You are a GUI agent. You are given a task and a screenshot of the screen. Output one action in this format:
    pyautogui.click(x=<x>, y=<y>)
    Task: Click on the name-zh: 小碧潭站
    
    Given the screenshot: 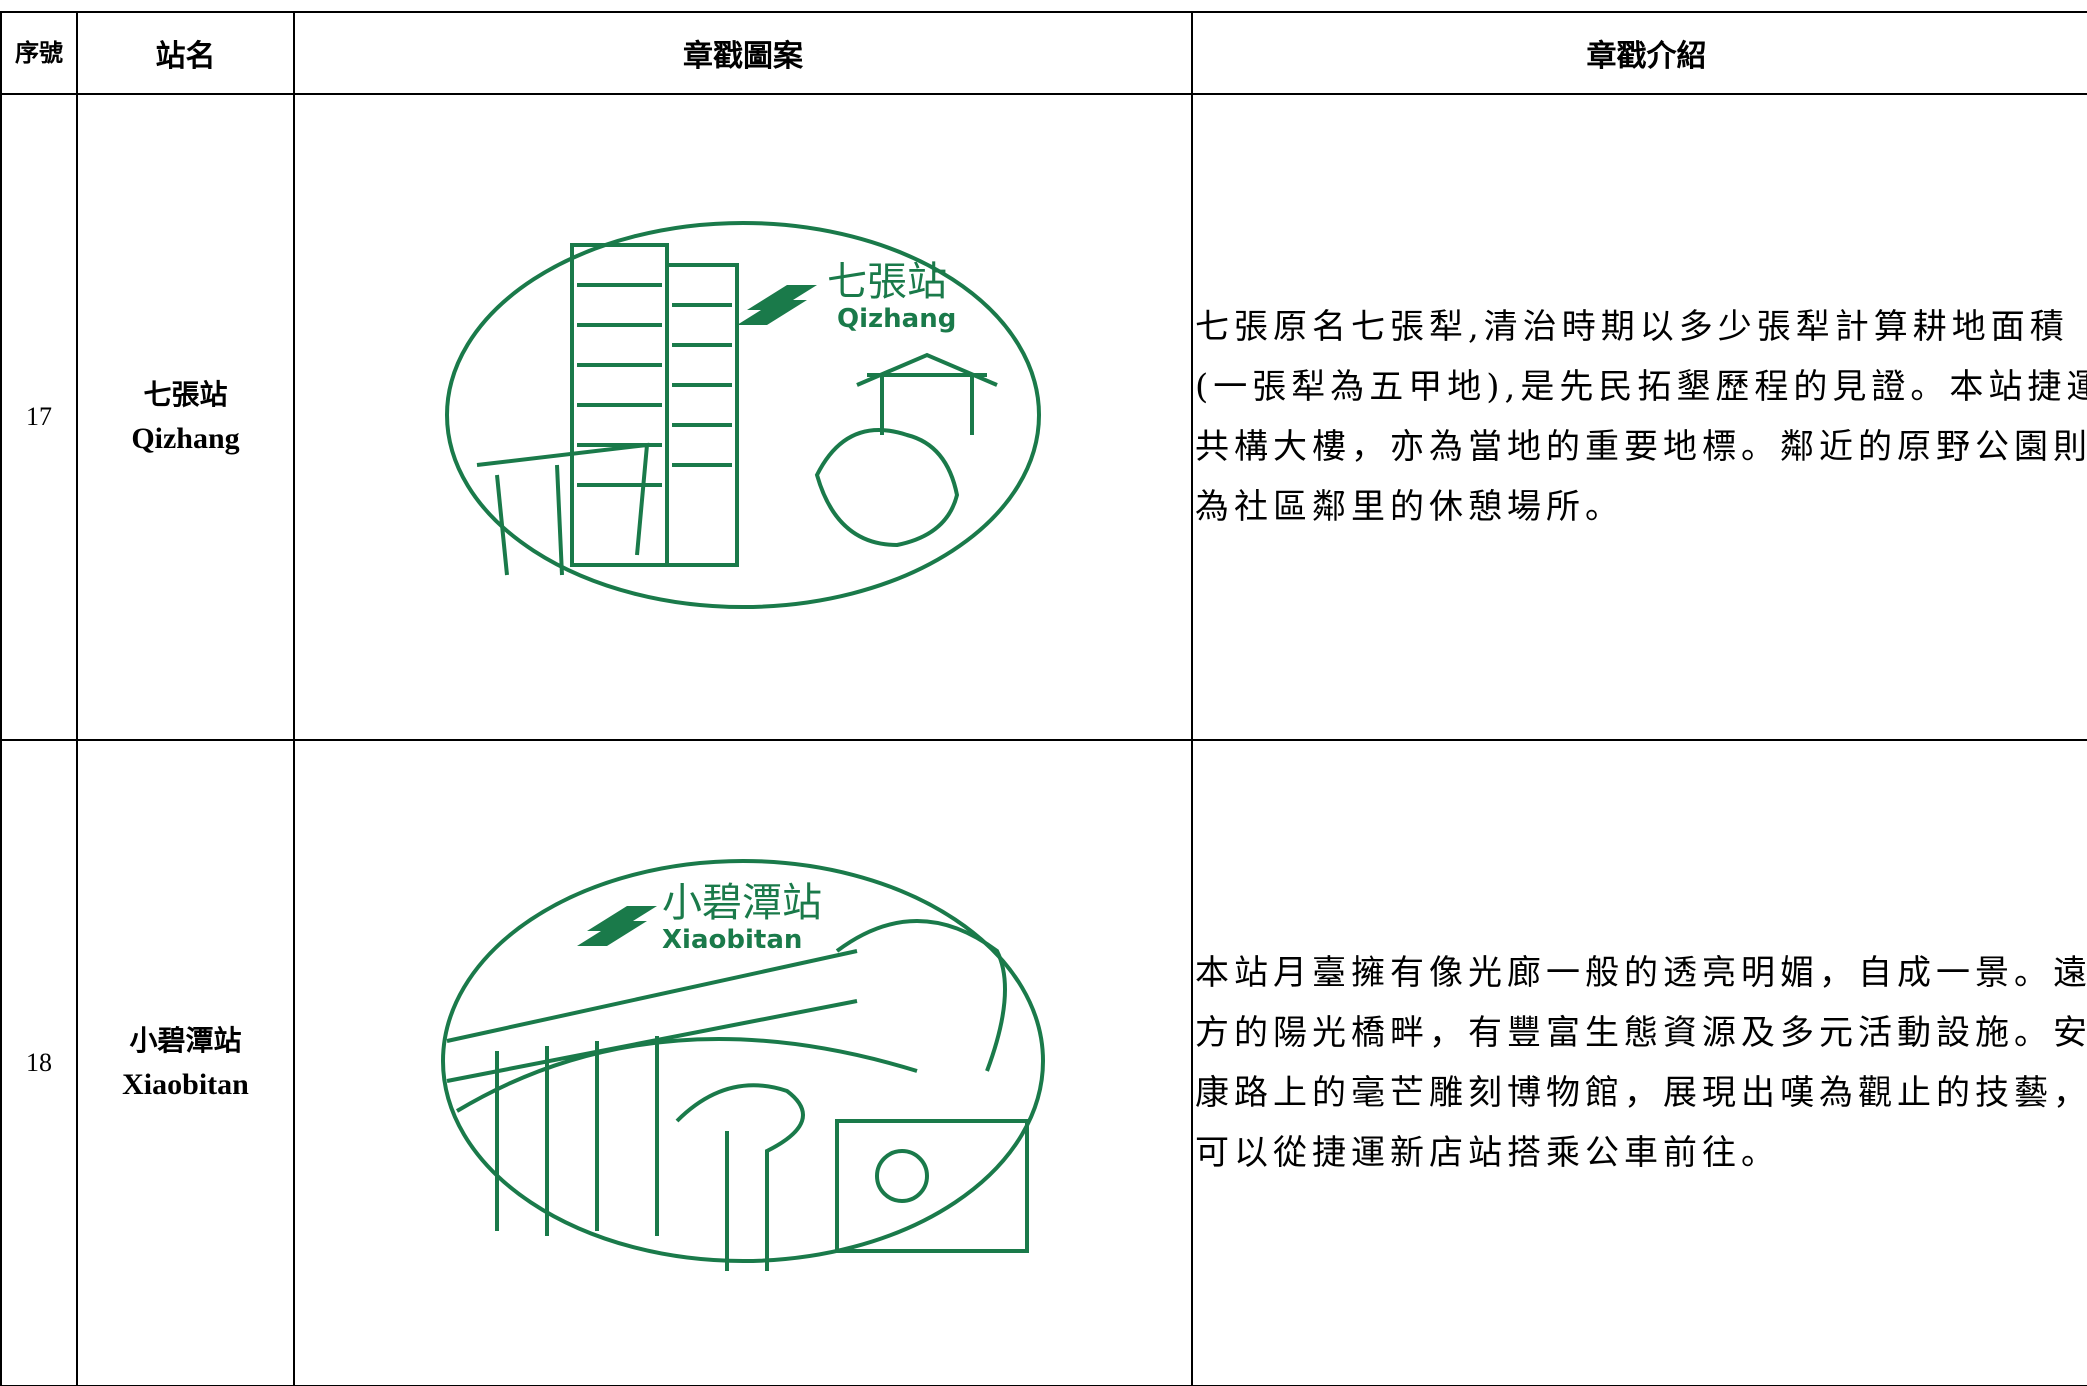 What is the action you would take?
    pyautogui.click(x=185, y=1040)
    